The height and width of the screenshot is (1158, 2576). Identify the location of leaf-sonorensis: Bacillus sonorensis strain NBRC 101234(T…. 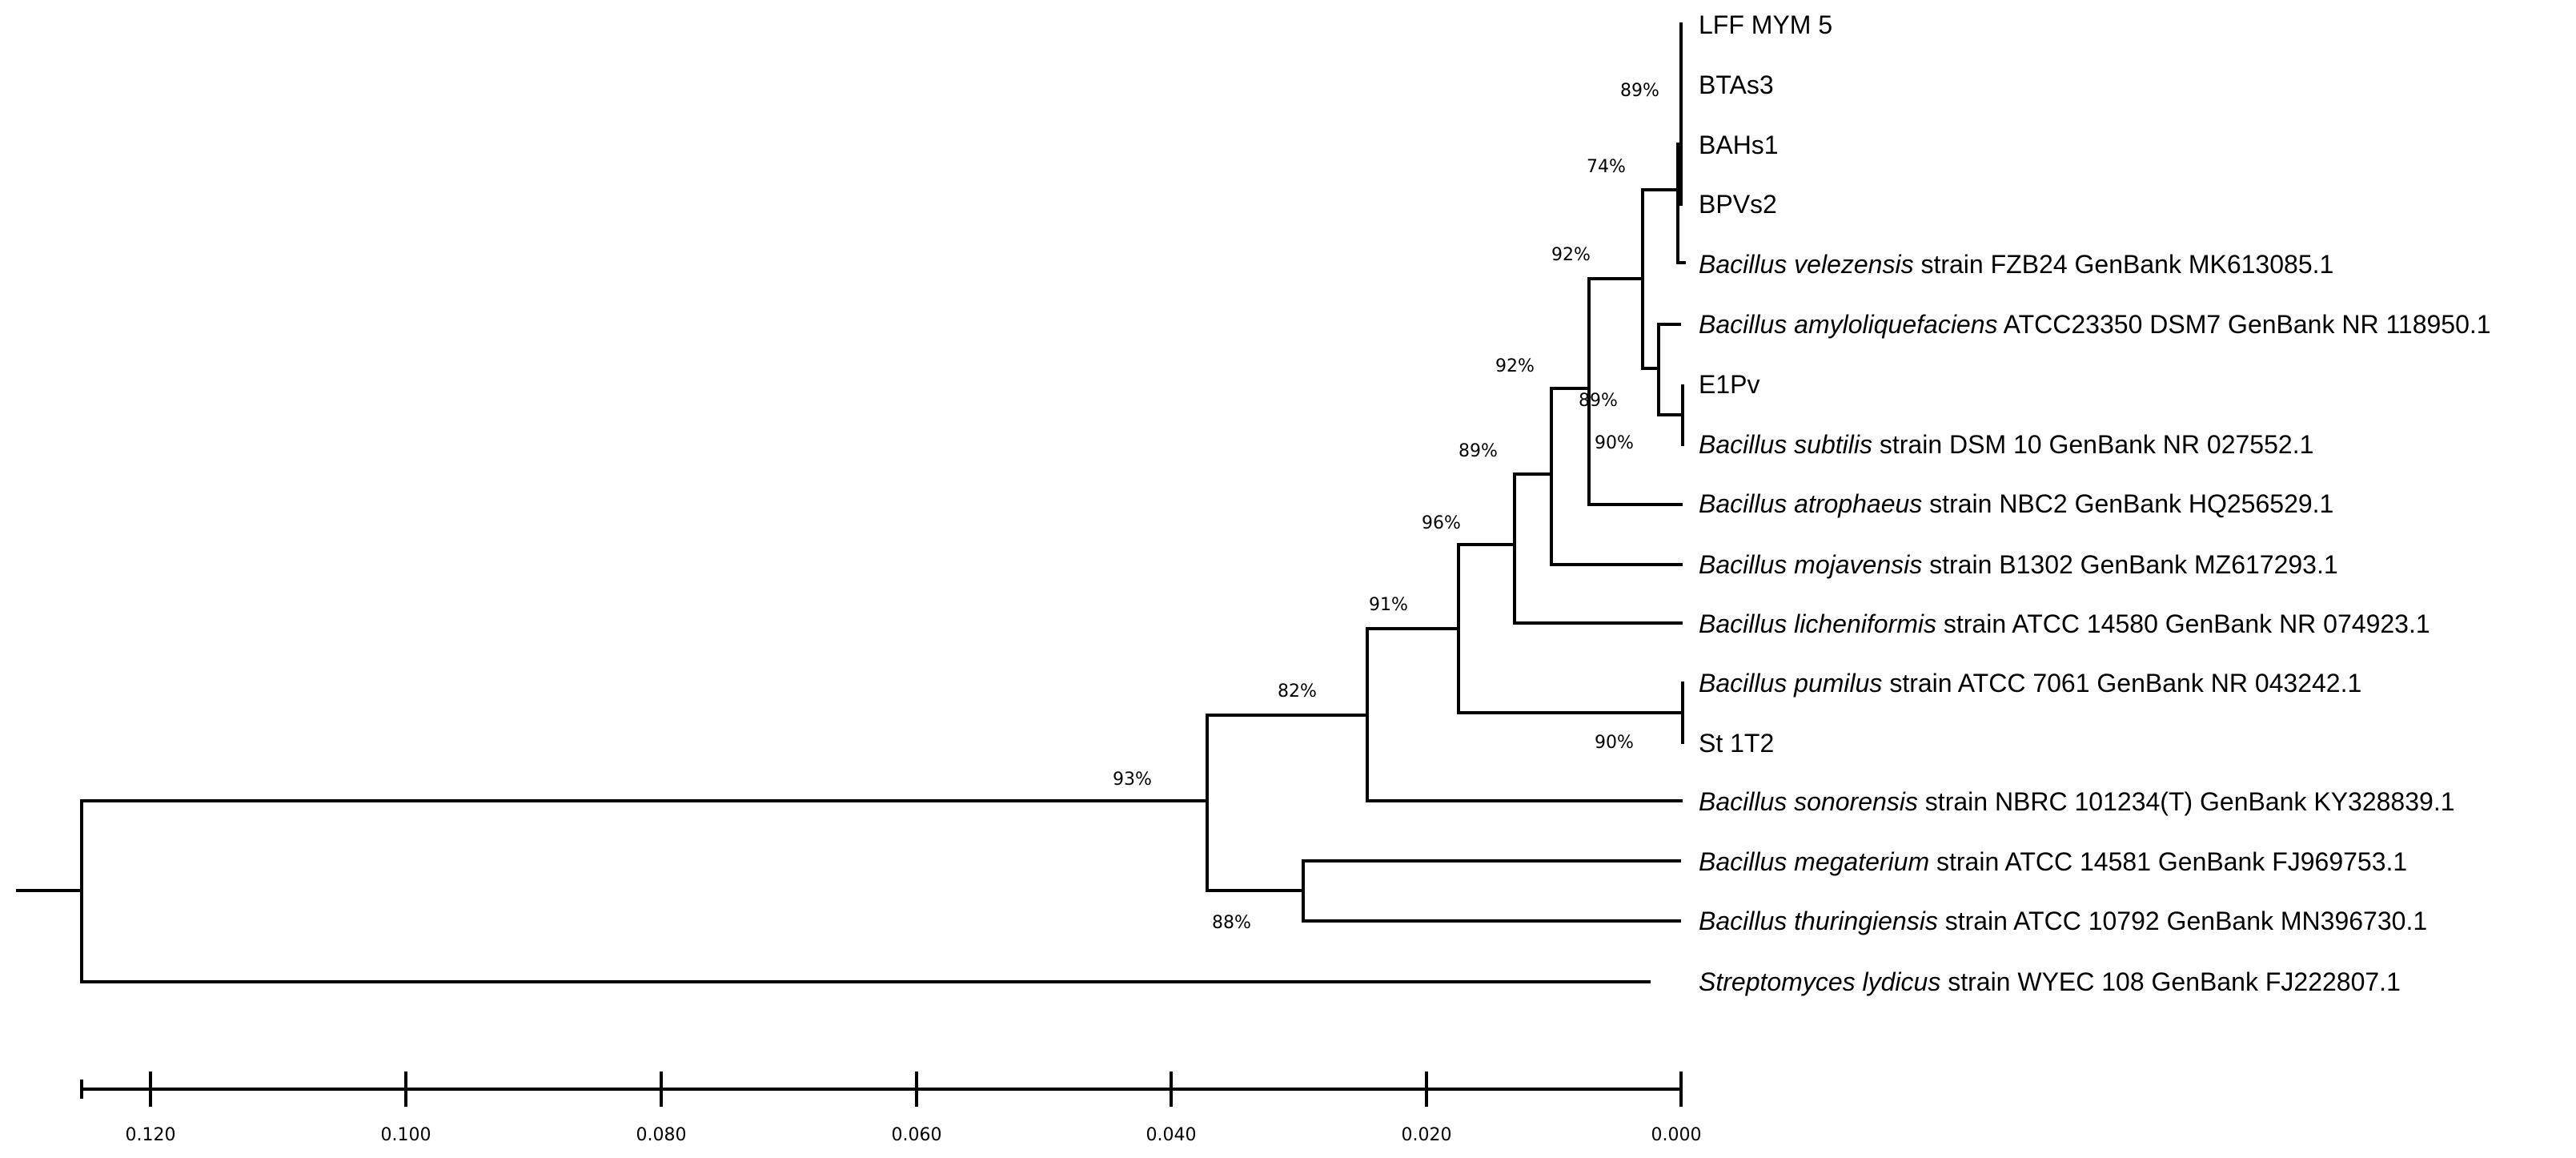
(2077, 801).